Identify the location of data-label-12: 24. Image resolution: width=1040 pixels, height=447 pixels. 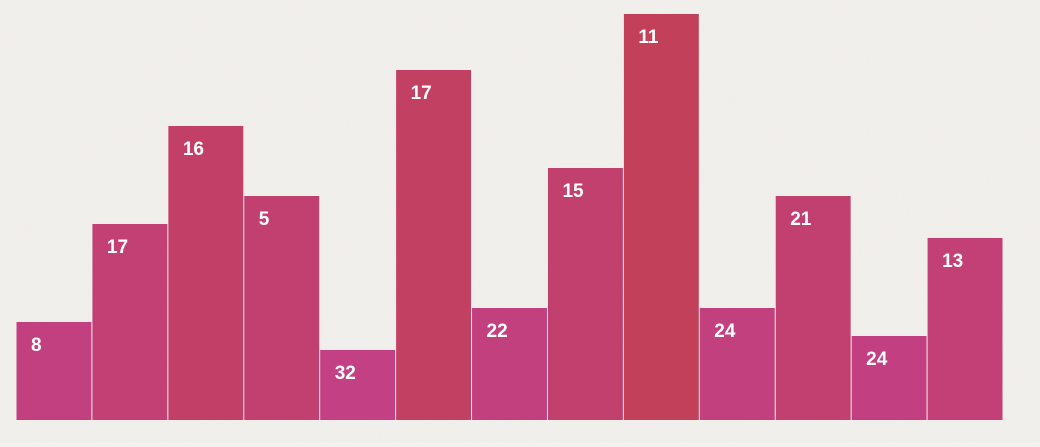
(877, 359).